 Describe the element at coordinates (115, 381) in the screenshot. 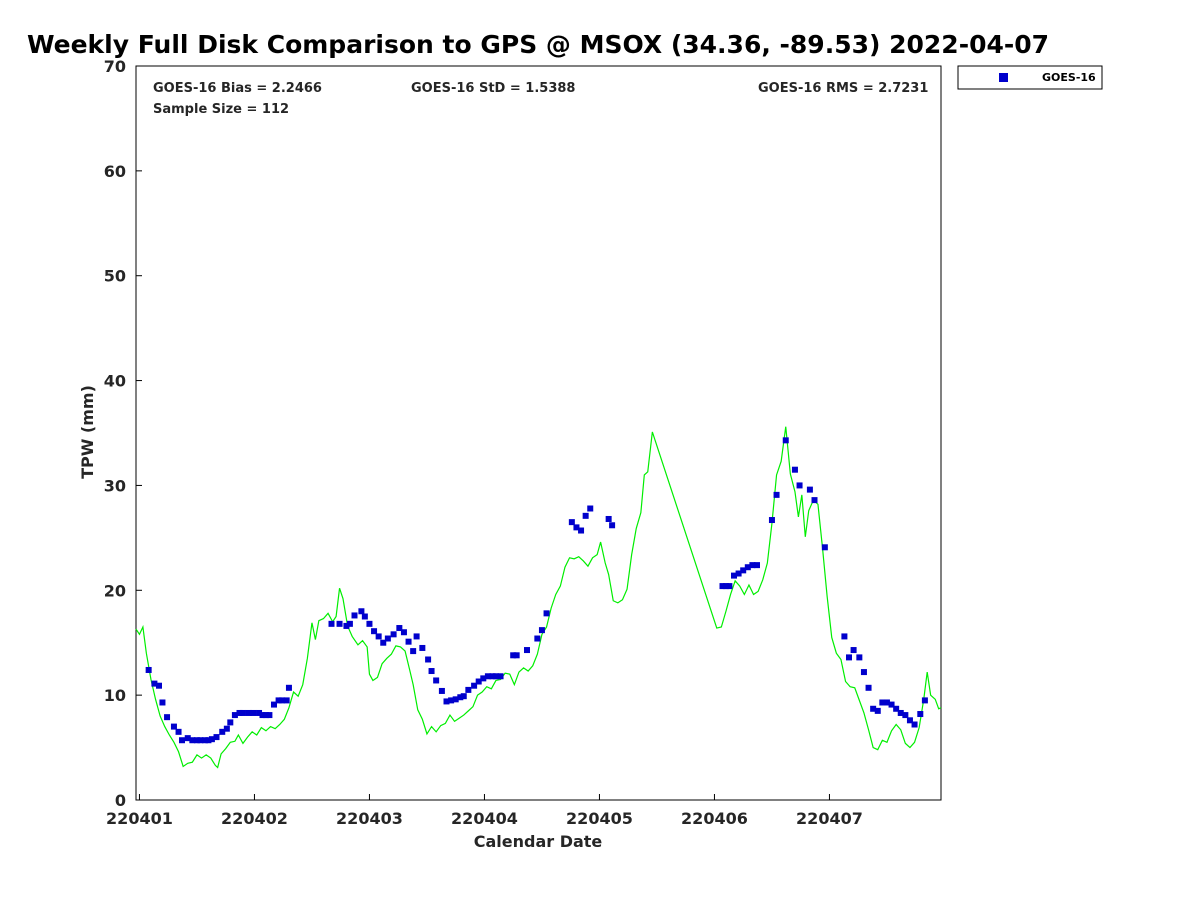

I see `y-tick-label: 40` at that location.